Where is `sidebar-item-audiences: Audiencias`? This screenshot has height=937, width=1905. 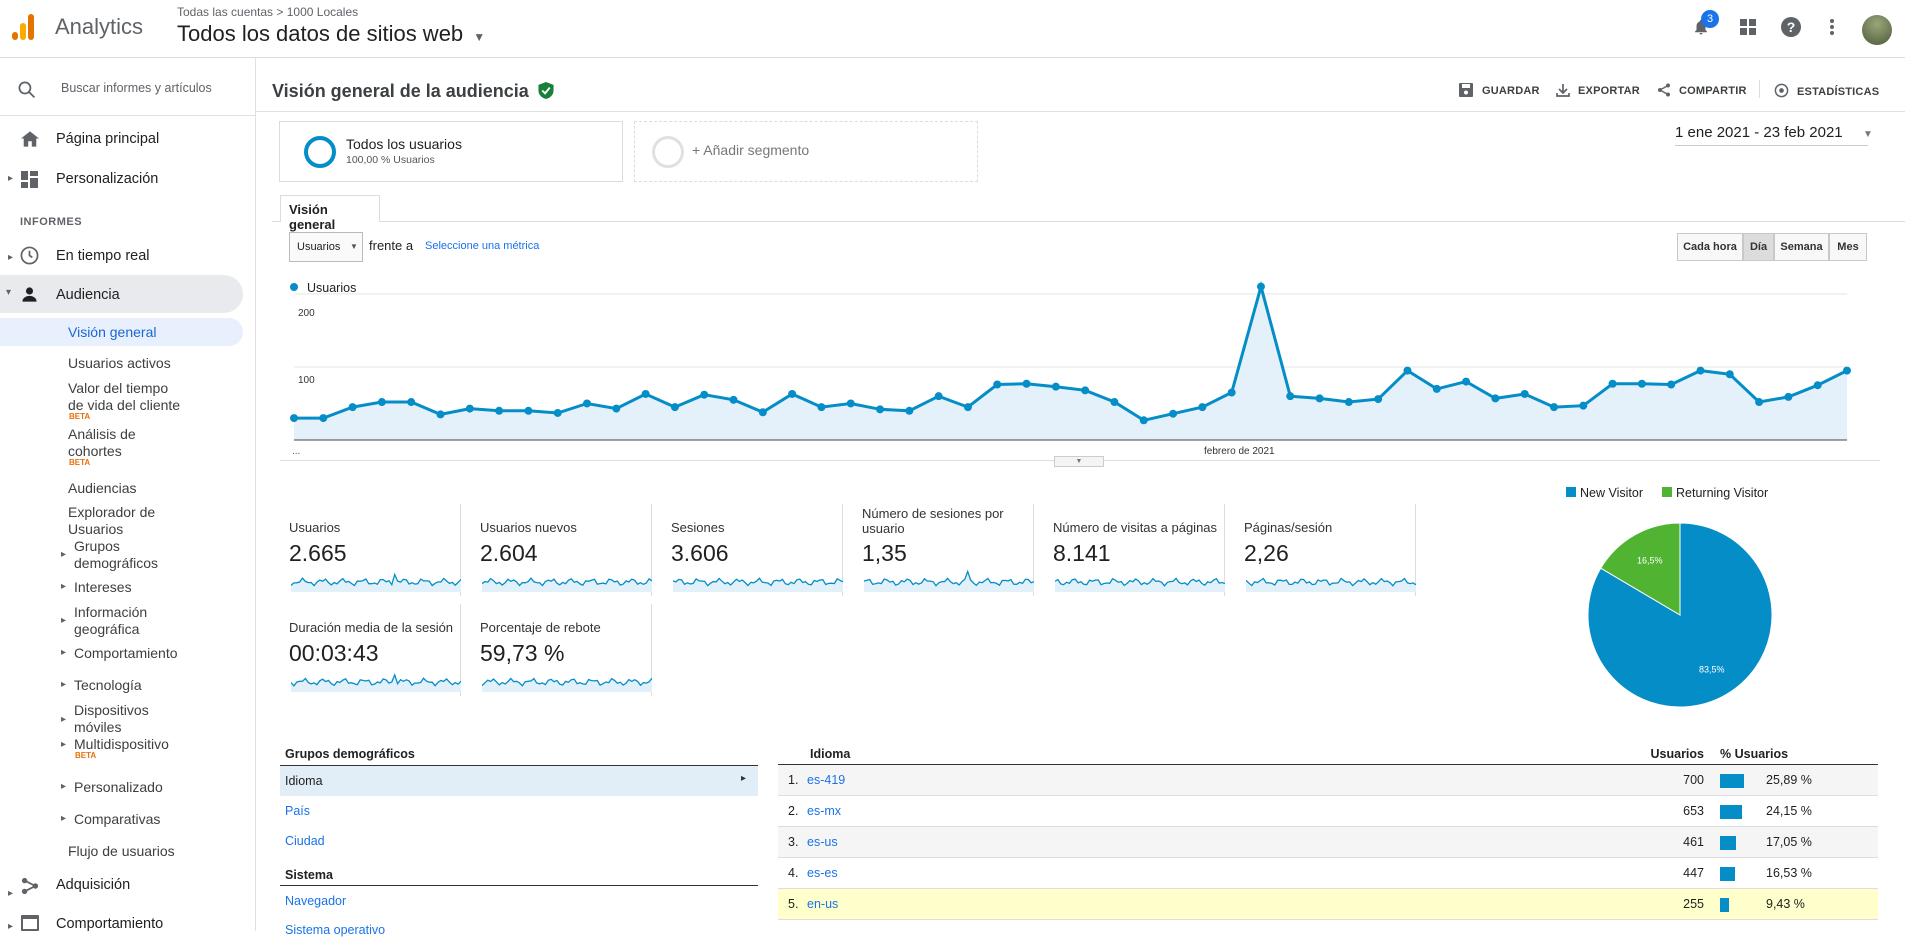
sidebar-item-audiences: Audiencias is located at coordinates (102, 488).